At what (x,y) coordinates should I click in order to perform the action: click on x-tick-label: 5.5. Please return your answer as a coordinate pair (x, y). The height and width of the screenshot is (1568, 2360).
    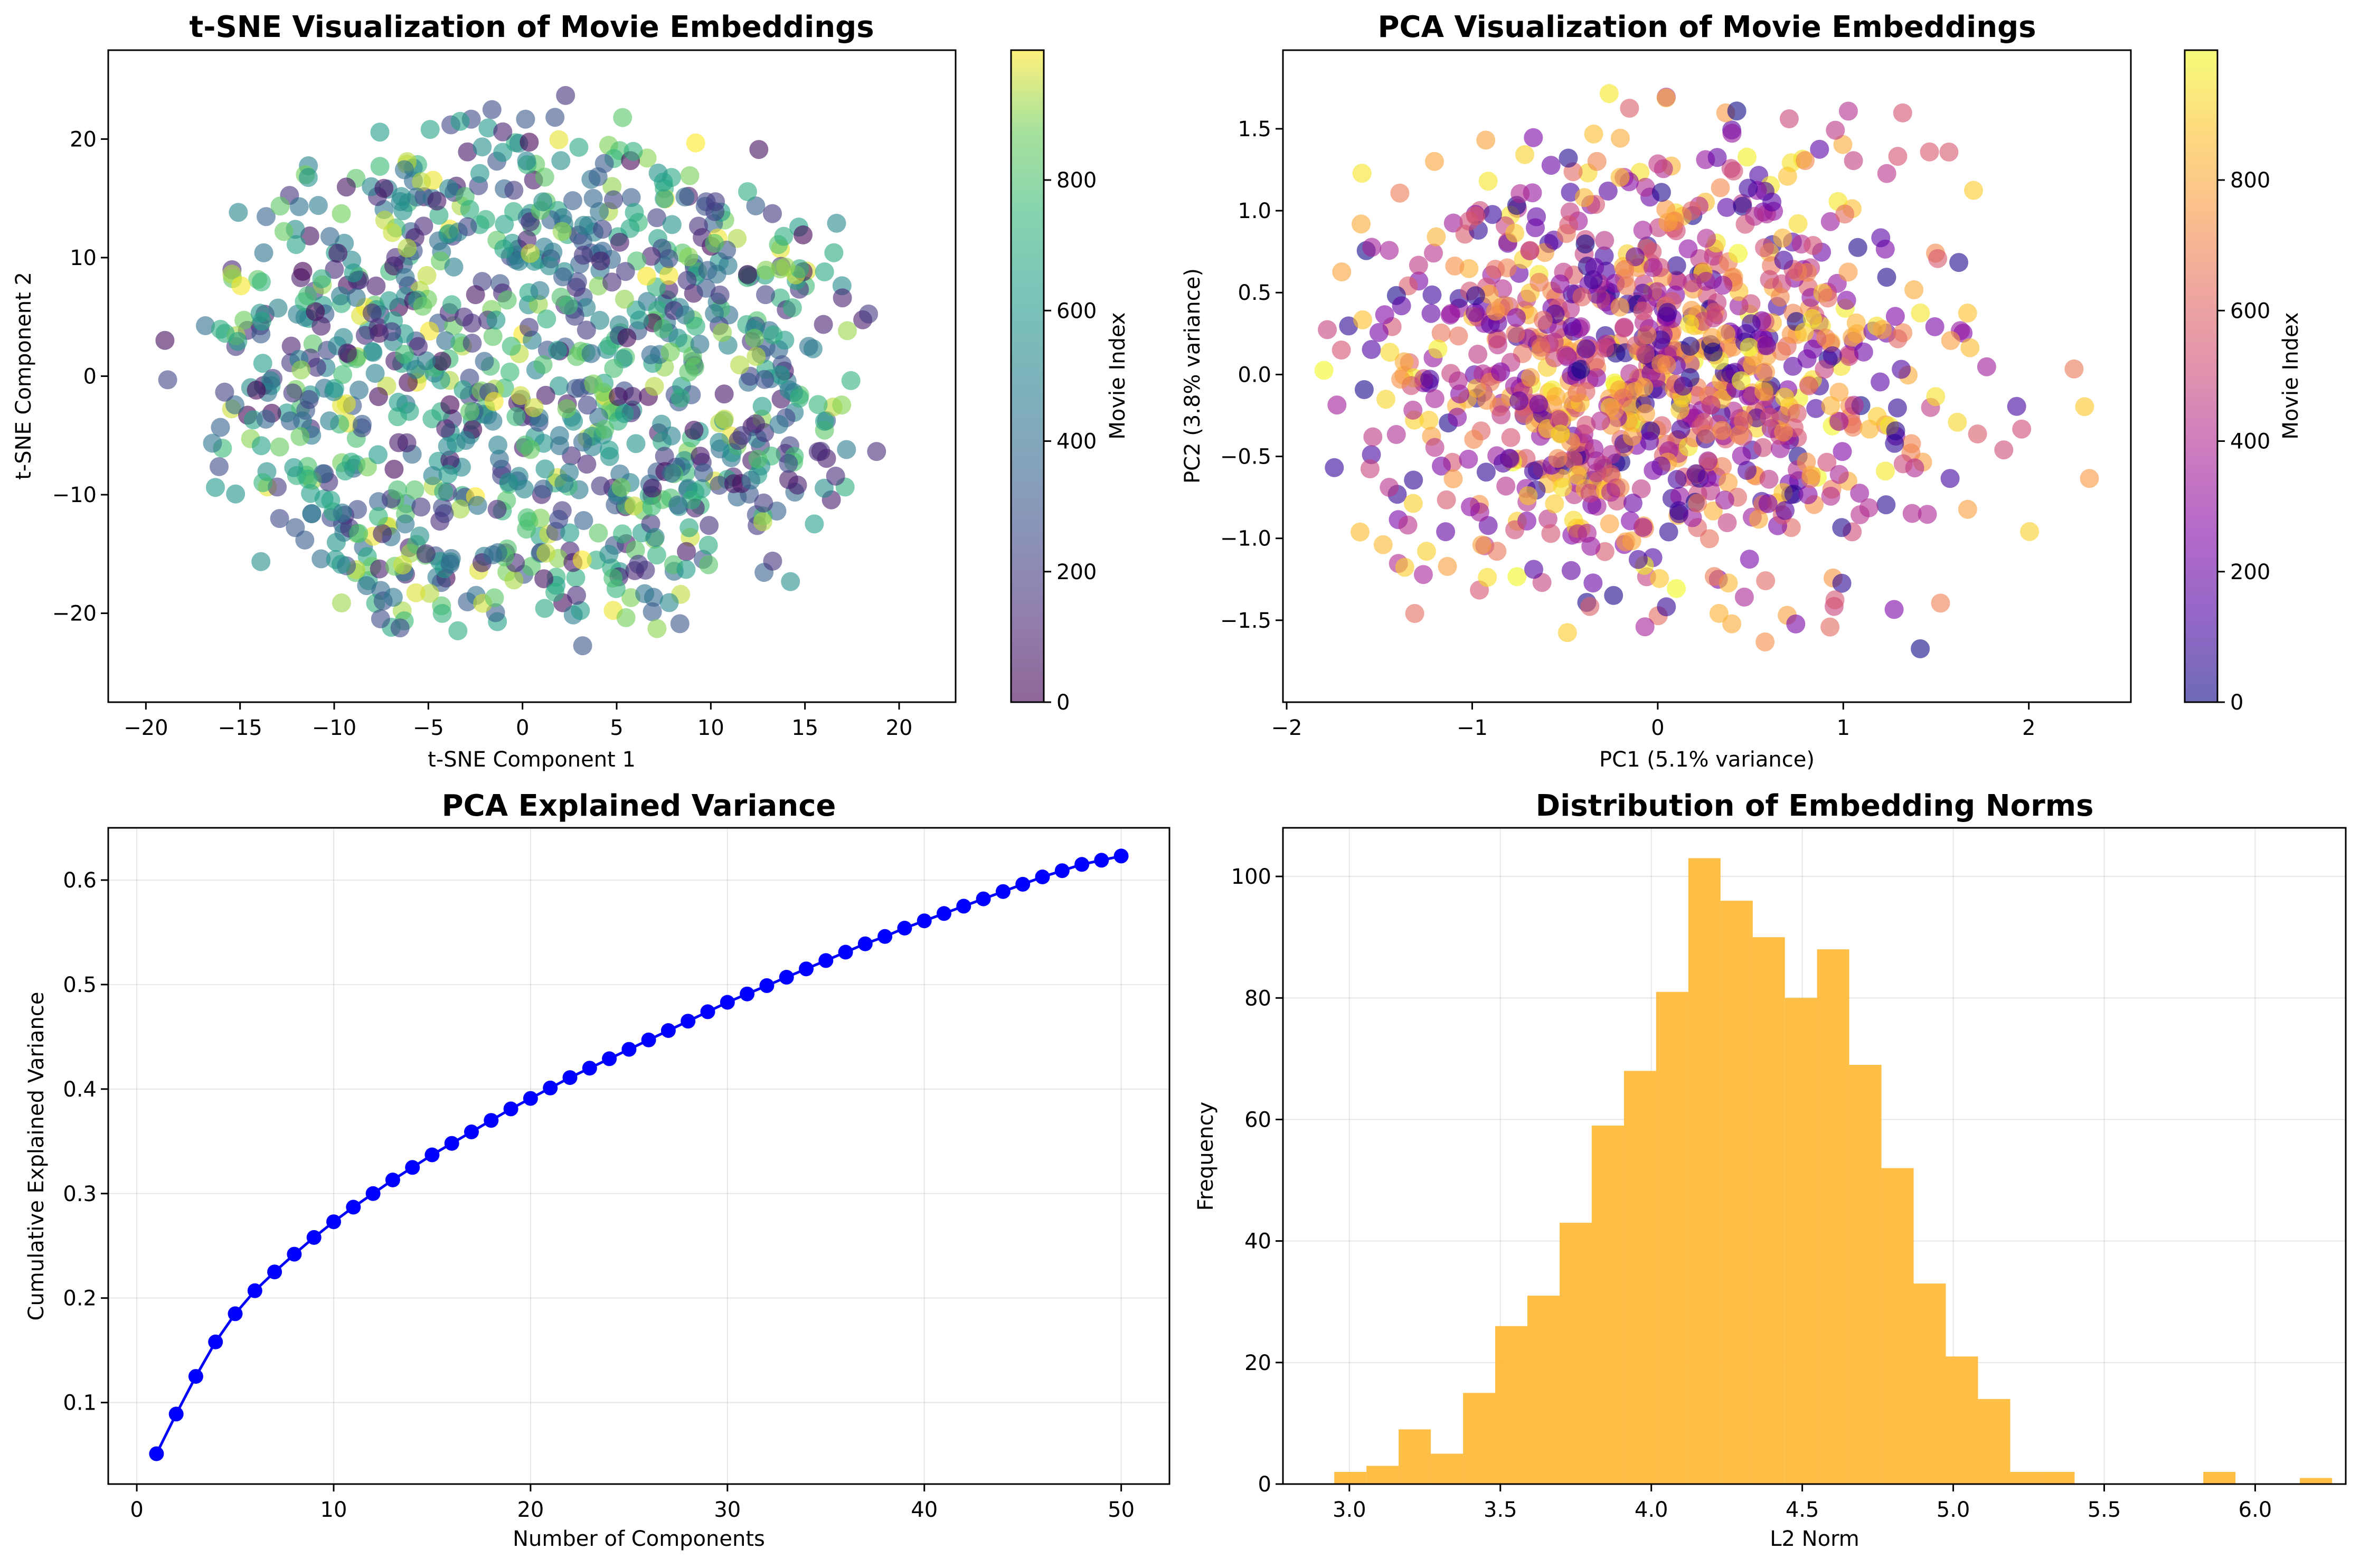
    Looking at the image, I should click on (2104, 1510).